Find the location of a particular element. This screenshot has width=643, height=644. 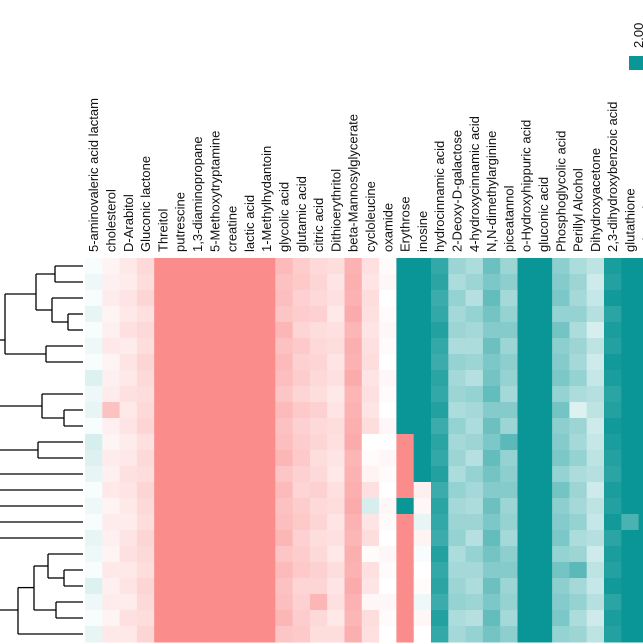

column-label: citric acid is located at coordinates (318, 225).